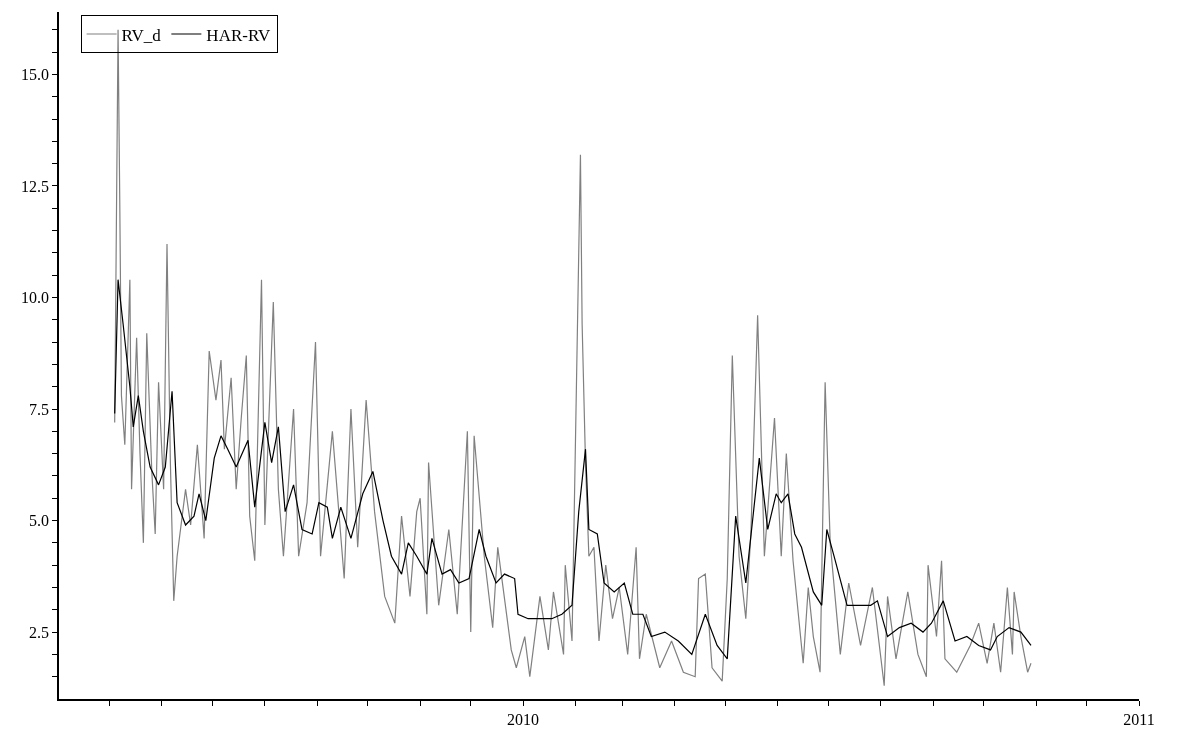  I want to click on legend-label: HAR-RV, so click(238, 35).